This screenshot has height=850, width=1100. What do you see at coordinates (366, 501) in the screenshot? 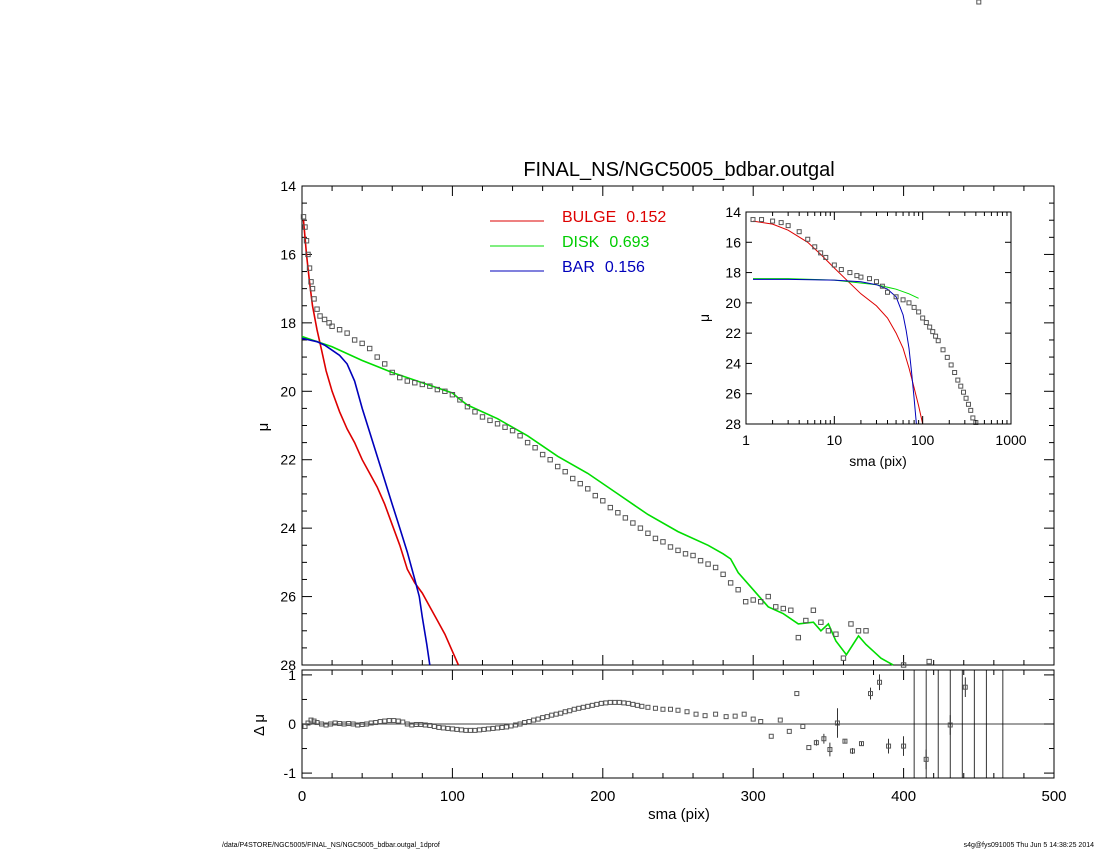
I see `series-line-bar` at bounding box center [366, 501].